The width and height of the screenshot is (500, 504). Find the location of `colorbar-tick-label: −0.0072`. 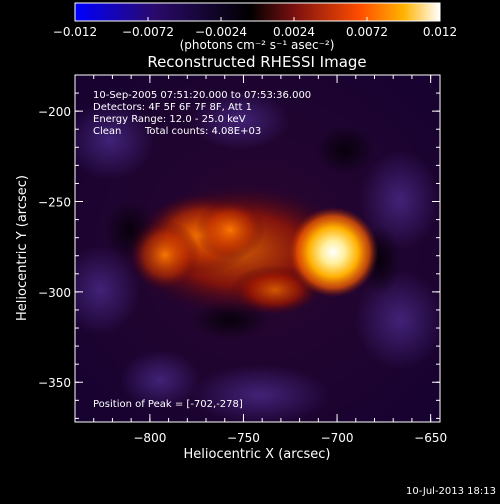

colorbar-tick-label: −0.0072 is located at coordinates (148, 32).